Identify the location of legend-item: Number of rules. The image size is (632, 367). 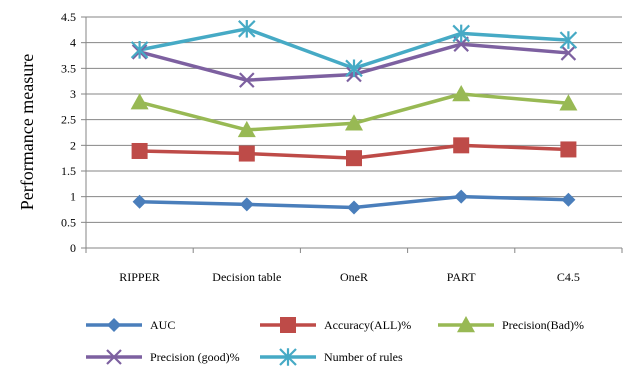
(331, 357).